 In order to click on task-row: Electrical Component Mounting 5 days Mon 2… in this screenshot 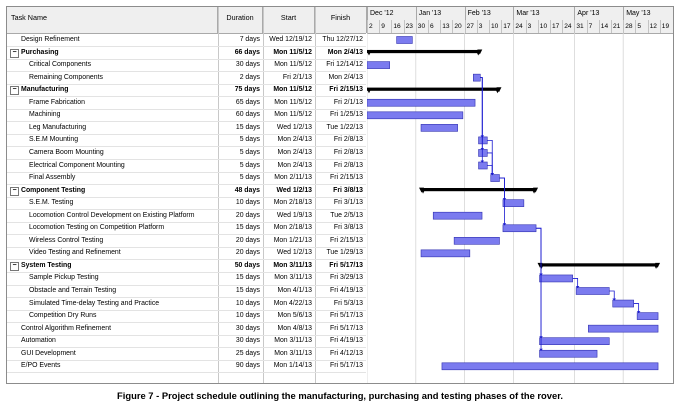, I will do `click(186, 166)`.